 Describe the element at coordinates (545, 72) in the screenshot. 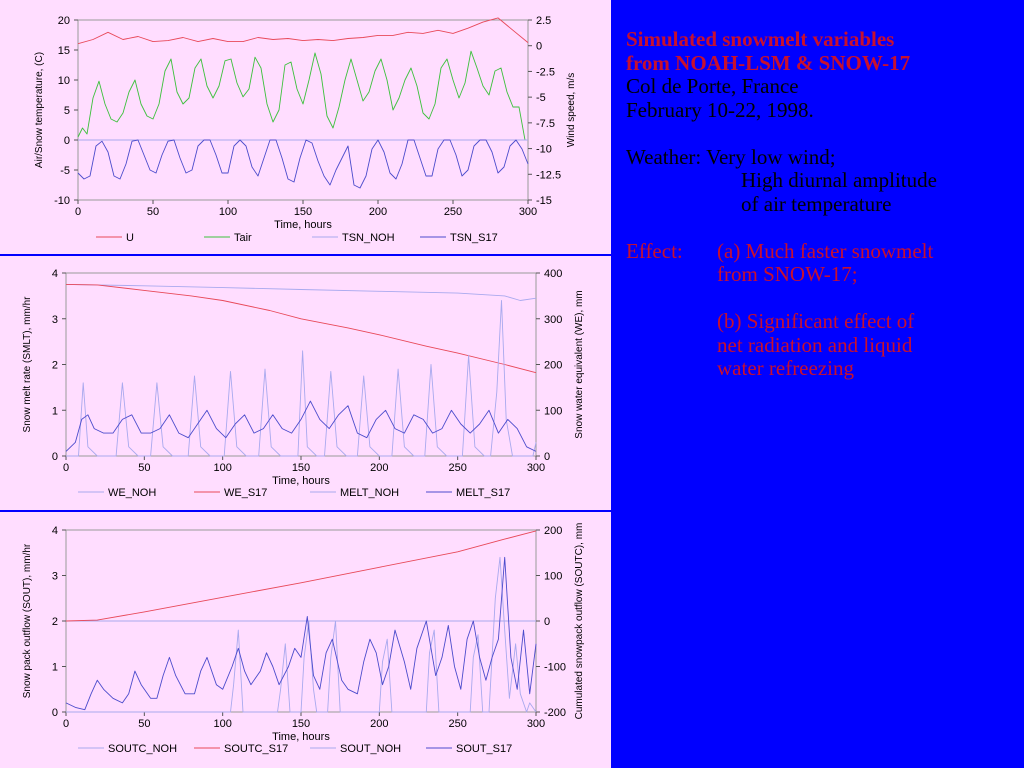

I see `y2-tick-label: -2.5` at that location.